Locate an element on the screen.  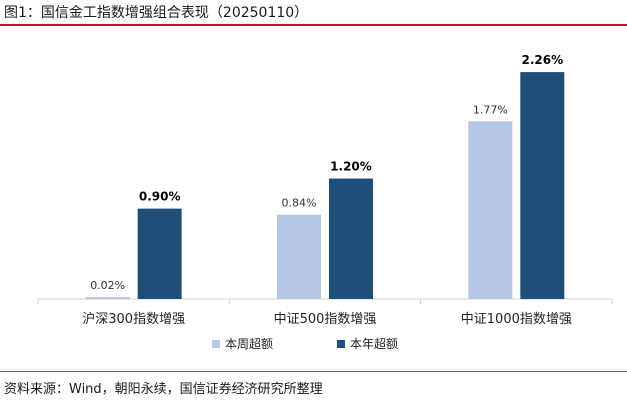
data-label: 1.20% is located at coordinates (351, 167).